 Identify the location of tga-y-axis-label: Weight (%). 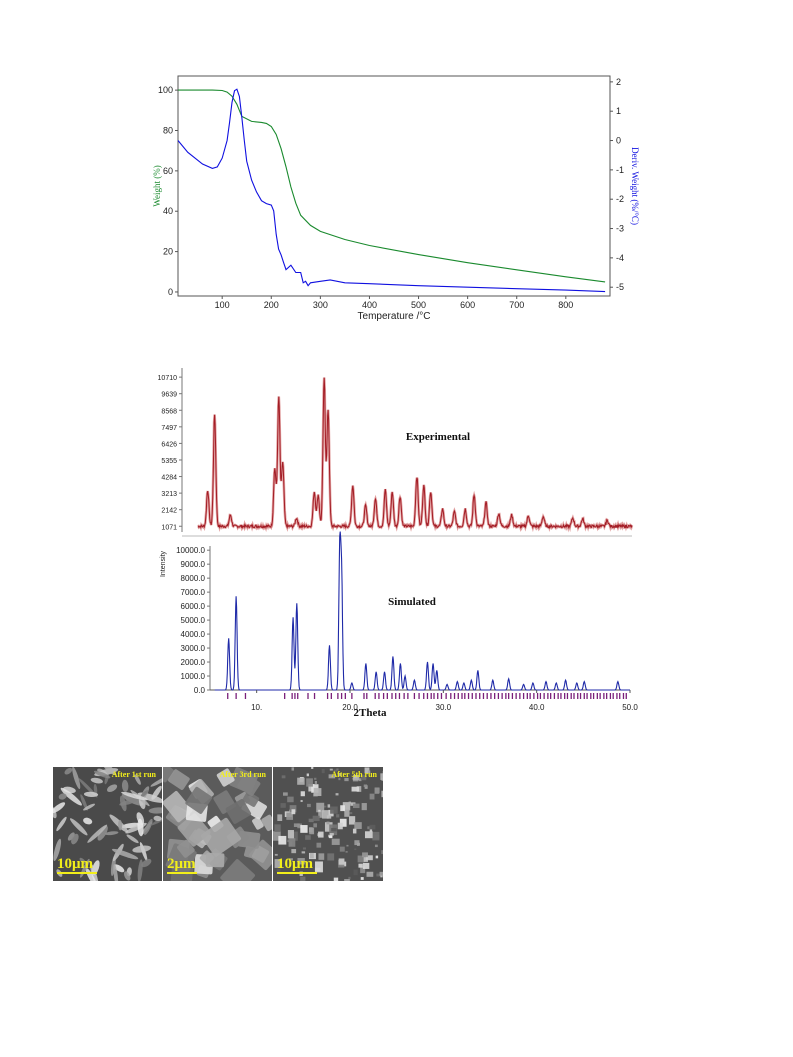
(157, 186).